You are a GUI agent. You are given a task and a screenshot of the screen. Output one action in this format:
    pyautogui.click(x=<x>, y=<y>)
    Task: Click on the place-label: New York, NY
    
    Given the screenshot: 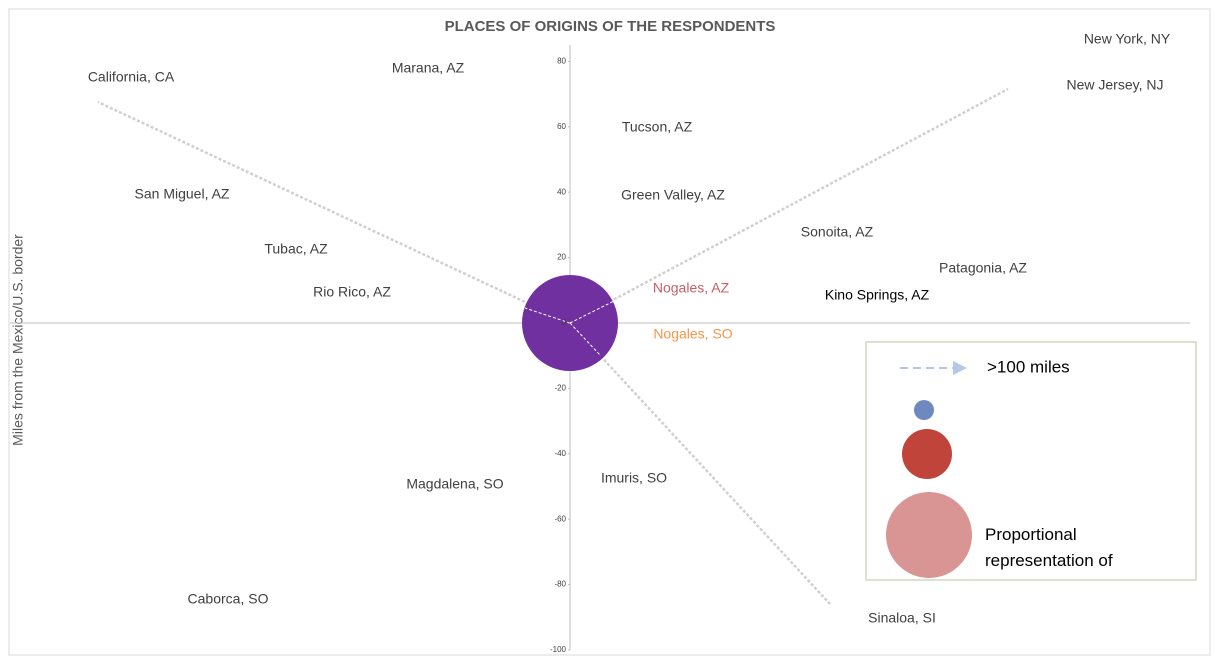 What is the action you would take?
    pyautogui.click(x=1127, y=39)
    